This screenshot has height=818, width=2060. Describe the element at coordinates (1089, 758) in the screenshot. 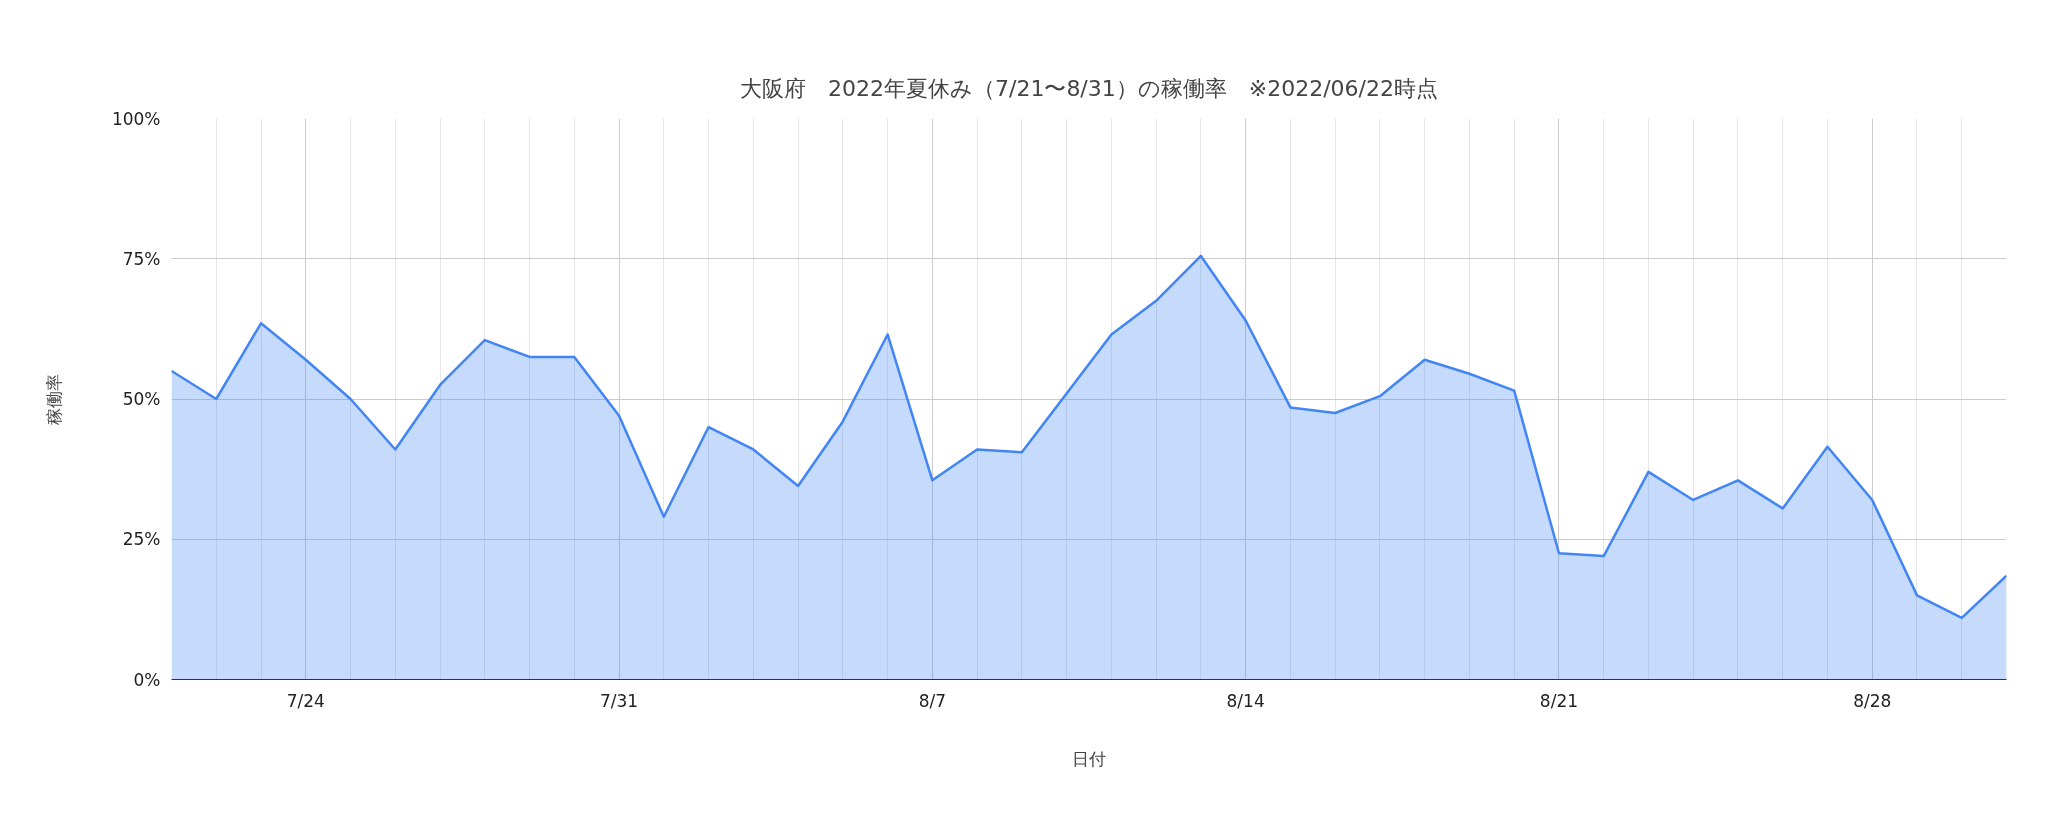

I see `x-axis-title: 日付` at that location.